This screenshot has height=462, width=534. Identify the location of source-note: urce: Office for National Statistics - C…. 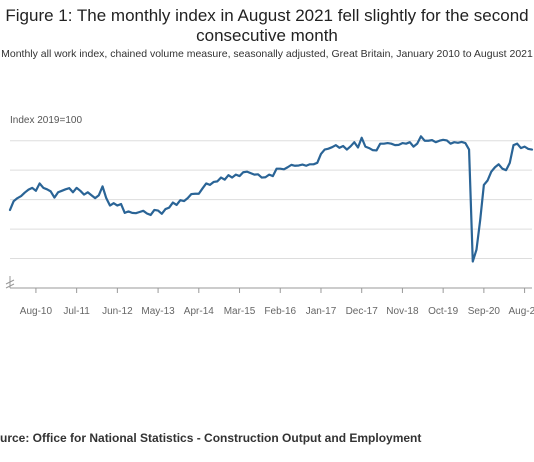
(211, 438).